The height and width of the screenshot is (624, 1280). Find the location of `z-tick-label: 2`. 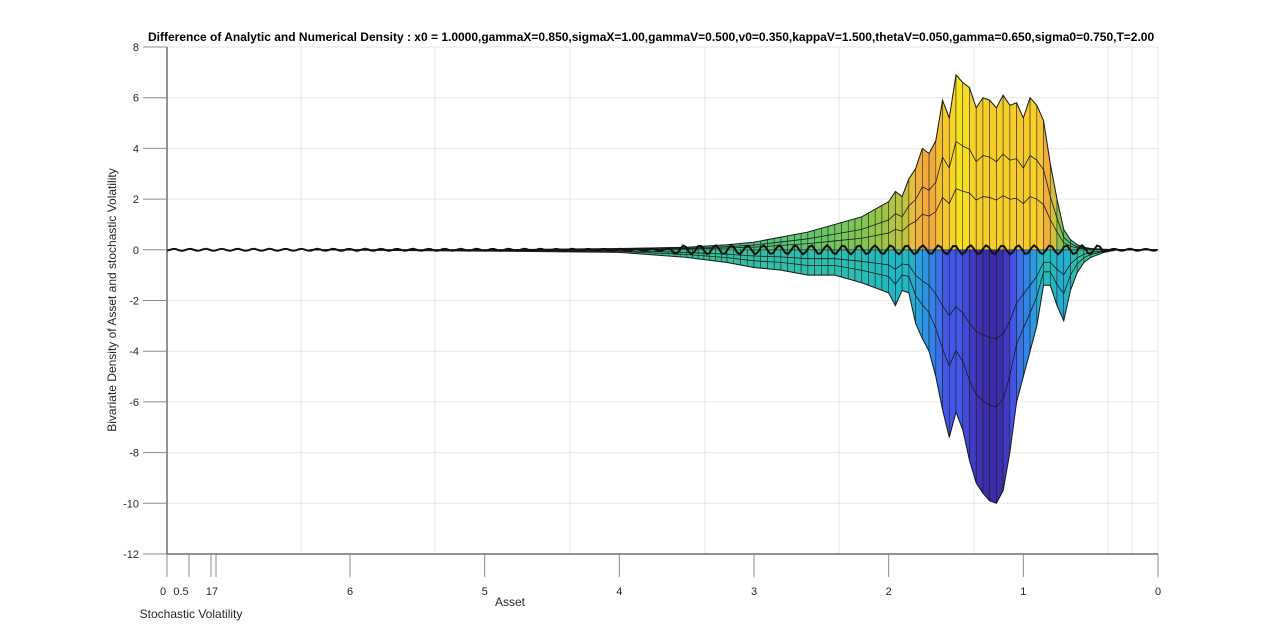

z-tick-label: 2 is located at coordinates (136, 200).